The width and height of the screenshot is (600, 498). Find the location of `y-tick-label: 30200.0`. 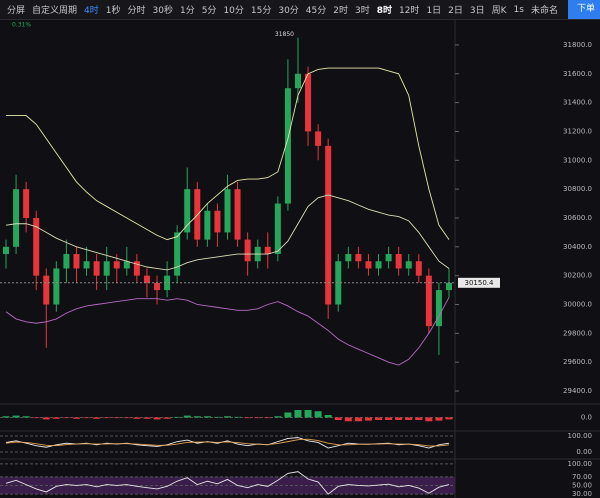

y-tick-label: 30200.0 is located at coordinates (577, 276).